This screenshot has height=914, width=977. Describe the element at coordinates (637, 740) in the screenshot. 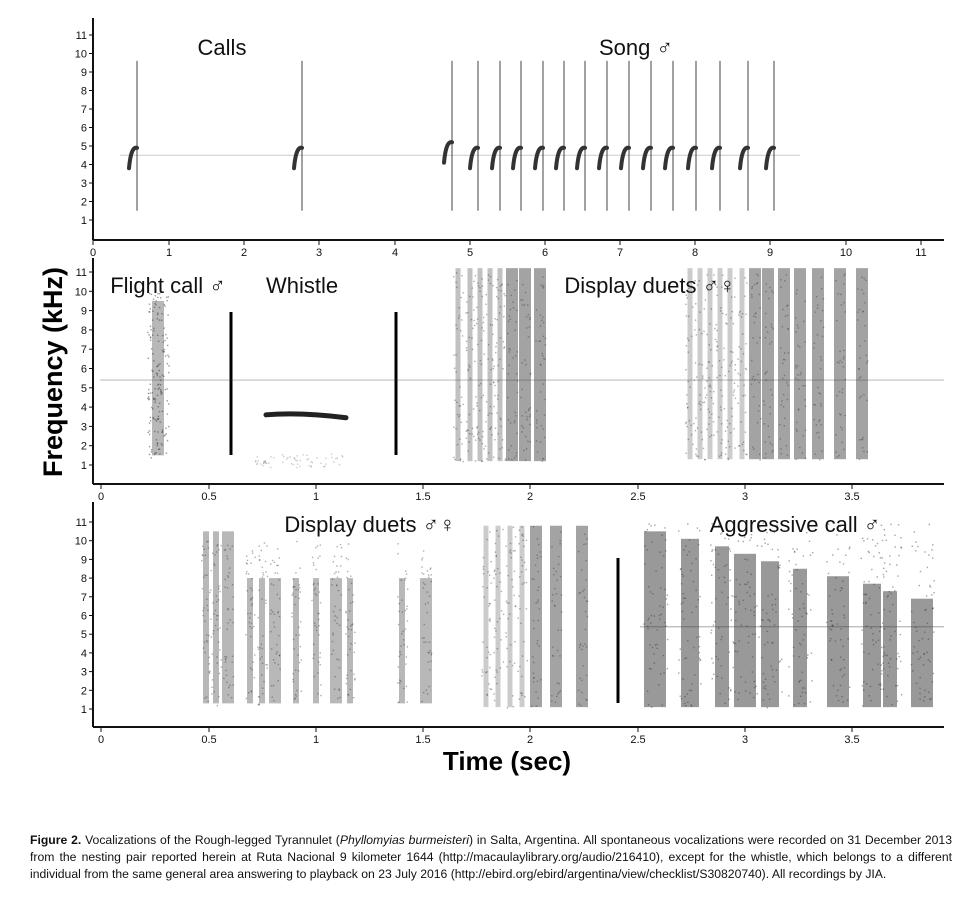

I see `x-tick-label: 2.5` at that location.